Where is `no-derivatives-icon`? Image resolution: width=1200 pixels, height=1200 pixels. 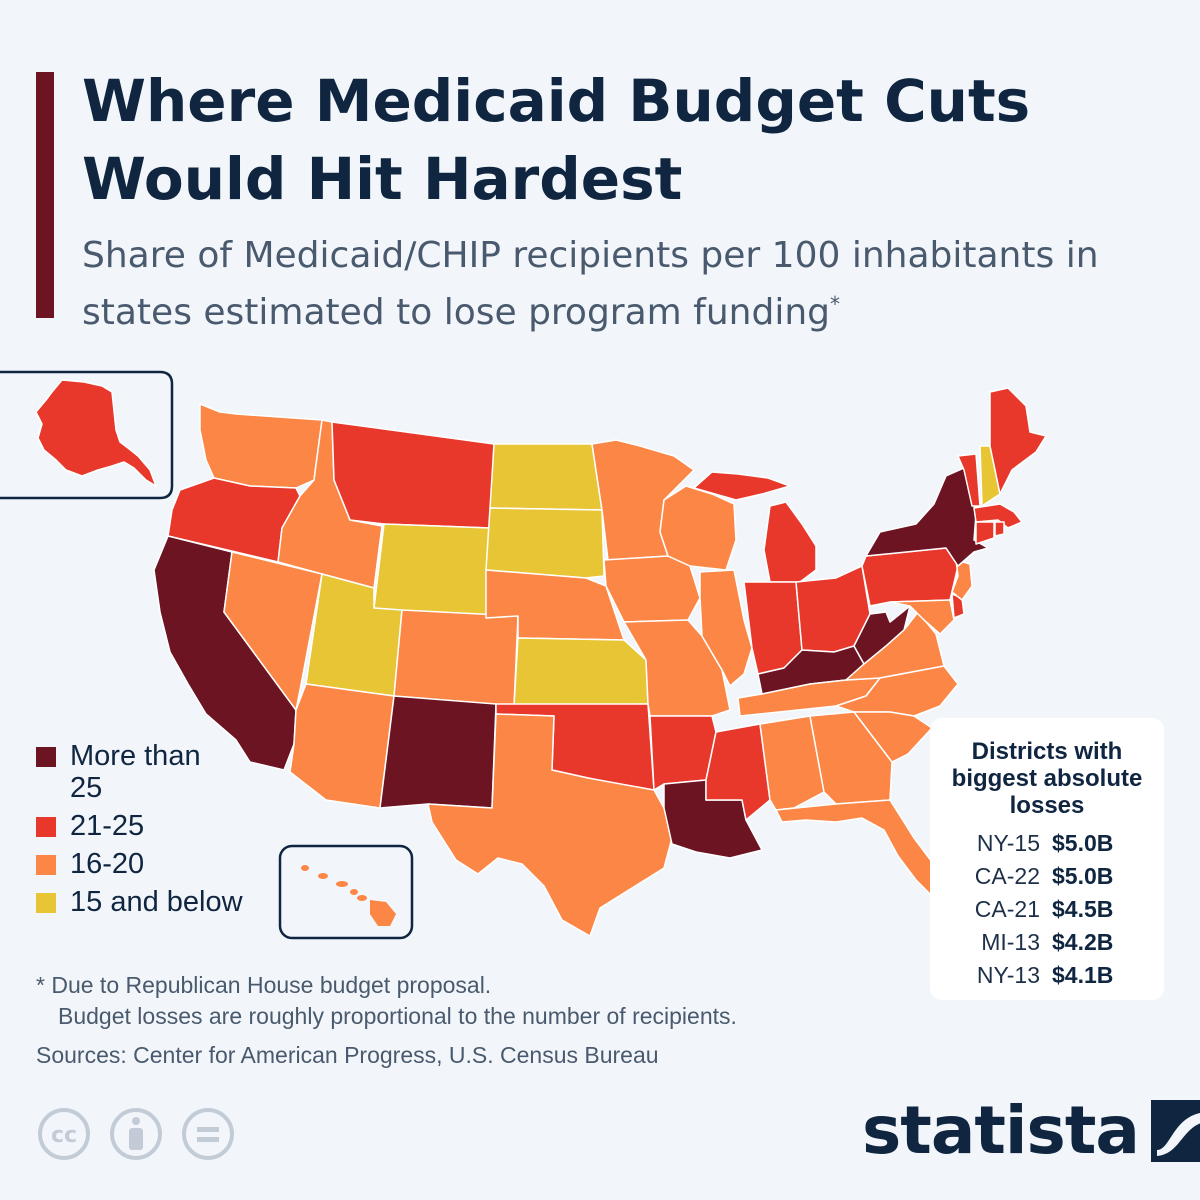
no-derivatives-icon is located at coordinates (208, 1134).